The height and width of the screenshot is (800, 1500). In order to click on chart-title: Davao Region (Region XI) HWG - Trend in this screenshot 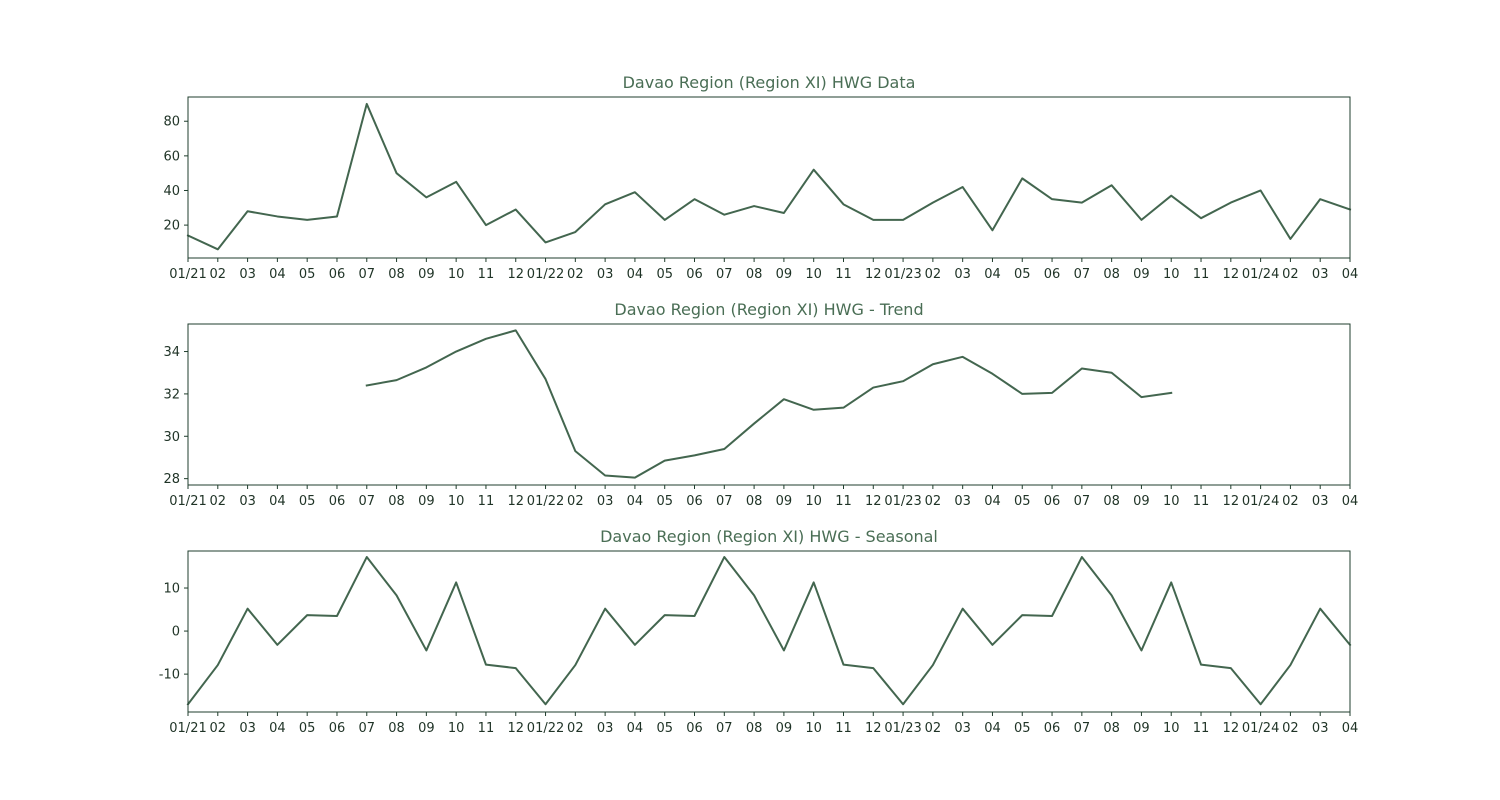, I will do `click(768, 309)`.